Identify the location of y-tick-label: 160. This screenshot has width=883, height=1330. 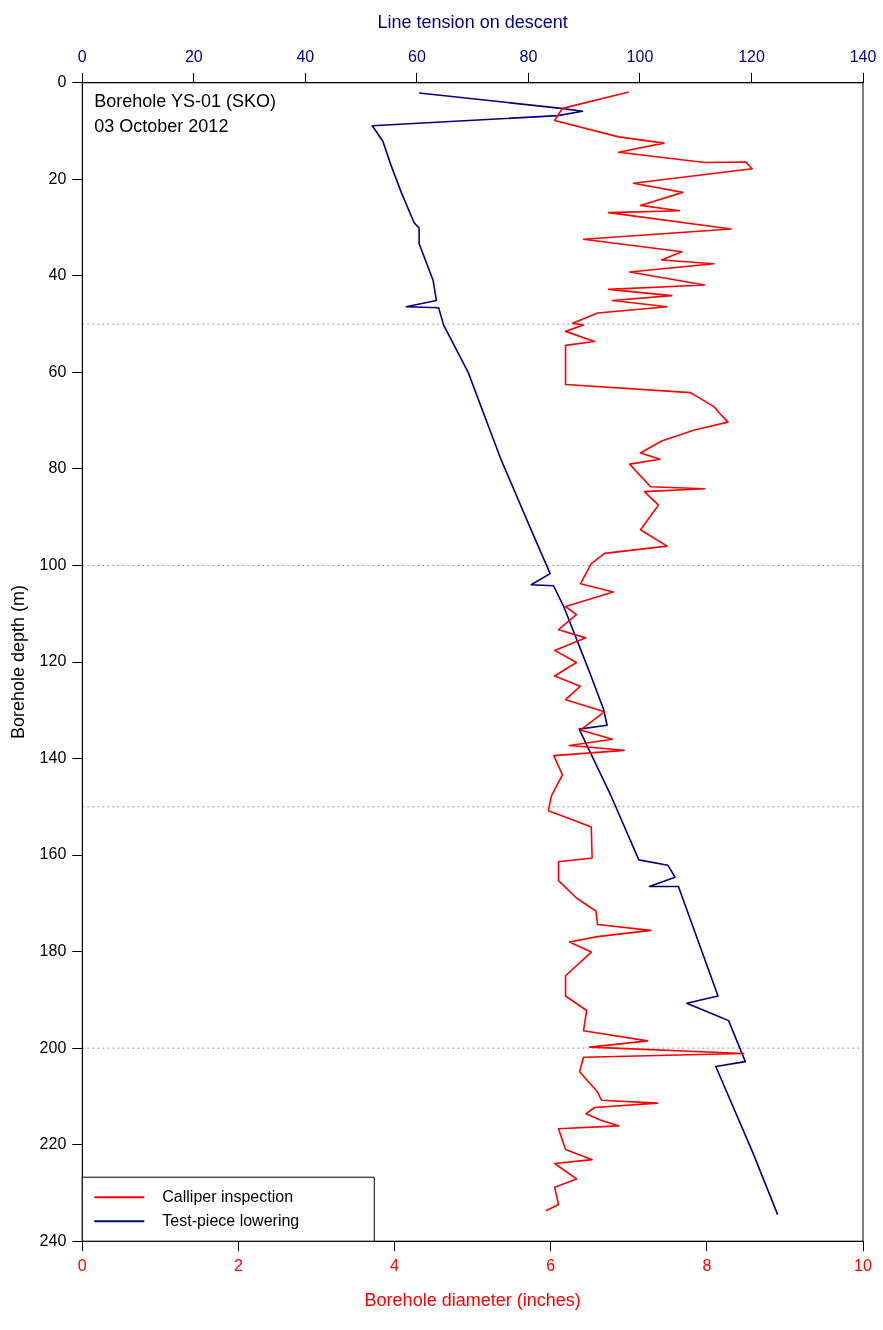
(53, 854).